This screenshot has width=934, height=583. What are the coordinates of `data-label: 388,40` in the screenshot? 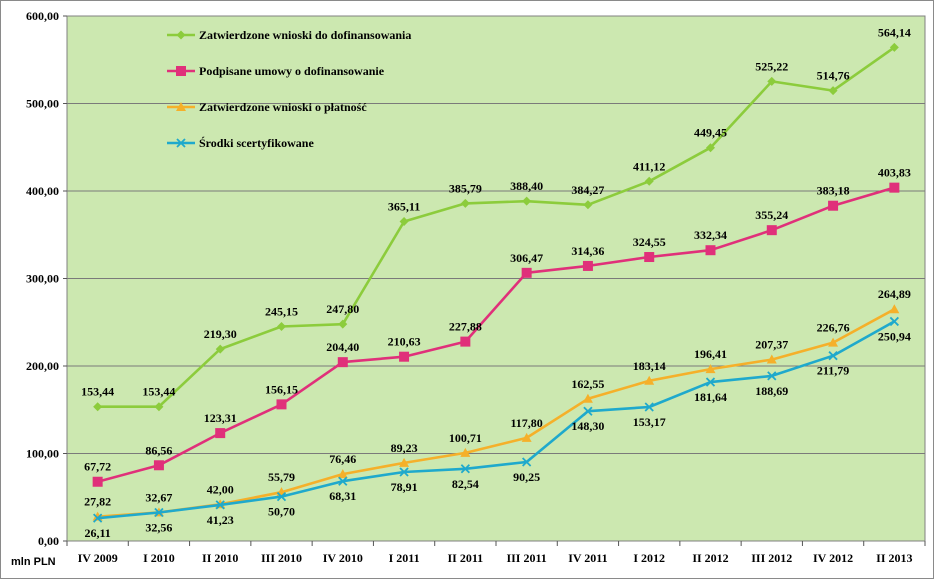 It's located at (526, 186).